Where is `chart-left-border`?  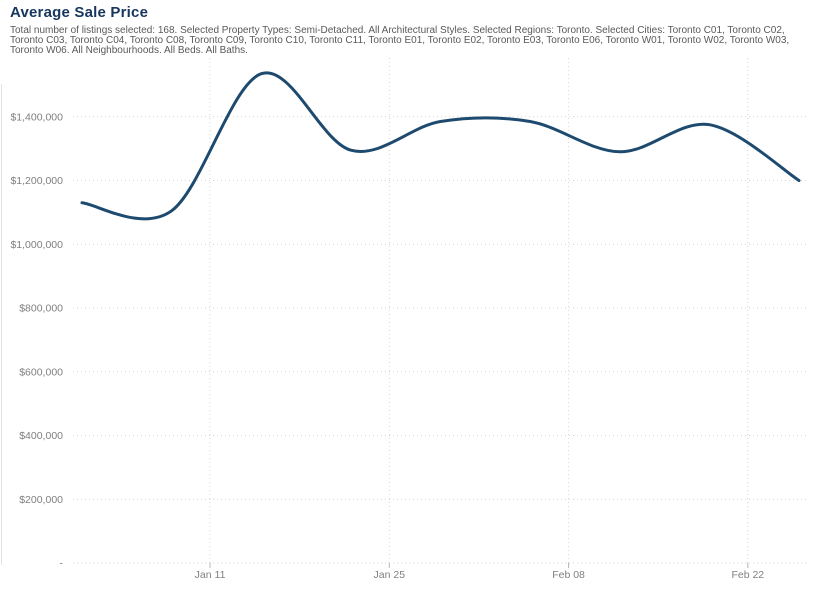
chart-left-border is located at coordinates (1, 324).